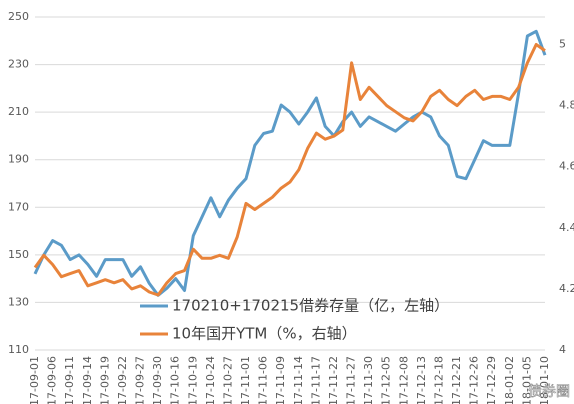 The width and height of the screenshot is (574, 404). Describe the element at coordinates (491, 380) in the screenshot. I see `x-tick-label: 17-12-29` at that location.